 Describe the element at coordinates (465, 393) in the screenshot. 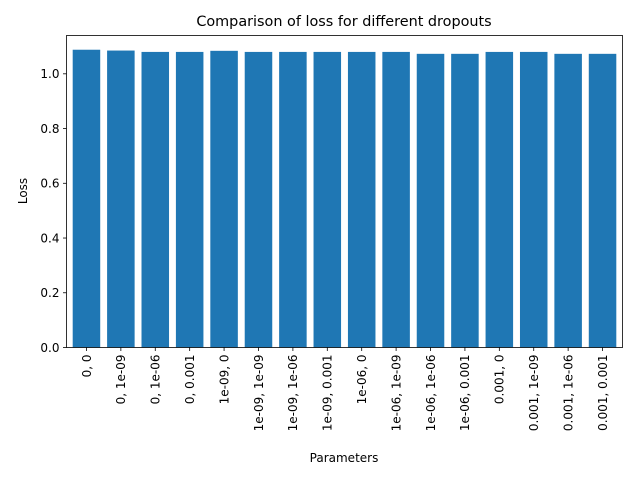

I see `x-tick-label: 1e-06, 0.001` at that location.